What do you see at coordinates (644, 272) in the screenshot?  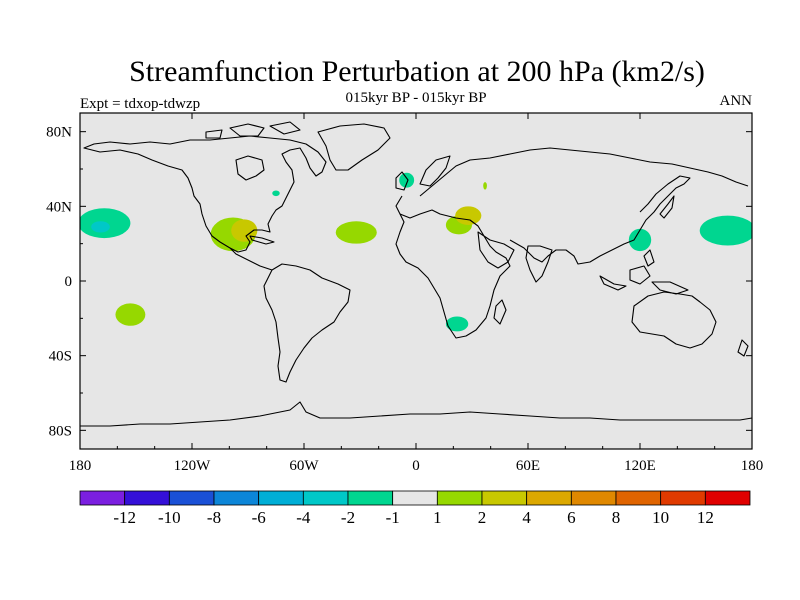 I see `coast-maritime-continent` at bounding box center [644, 272].